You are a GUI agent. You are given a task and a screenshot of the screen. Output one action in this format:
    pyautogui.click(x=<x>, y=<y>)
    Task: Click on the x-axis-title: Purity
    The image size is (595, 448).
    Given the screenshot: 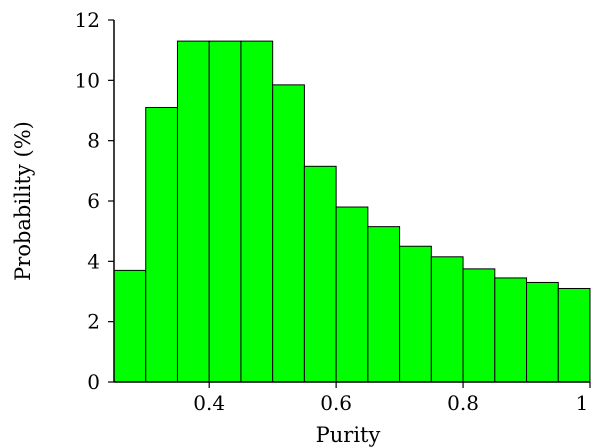 What is the action you would take?
    pyautogui.click(x=348, y=435)
    